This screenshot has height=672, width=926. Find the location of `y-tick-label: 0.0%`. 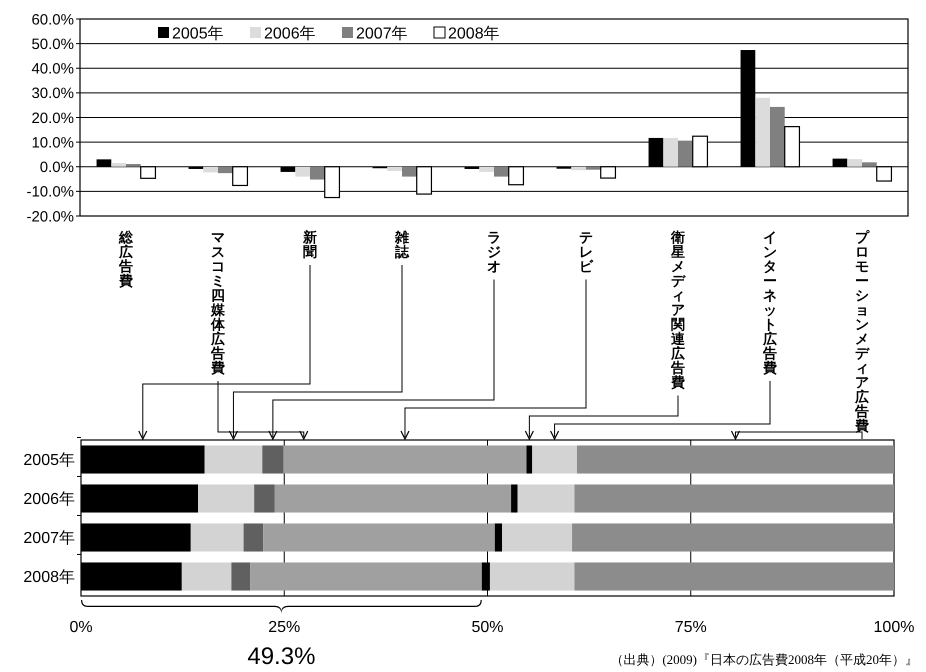

y-tick-label: 0.0% is located at coordinates (57, 167).